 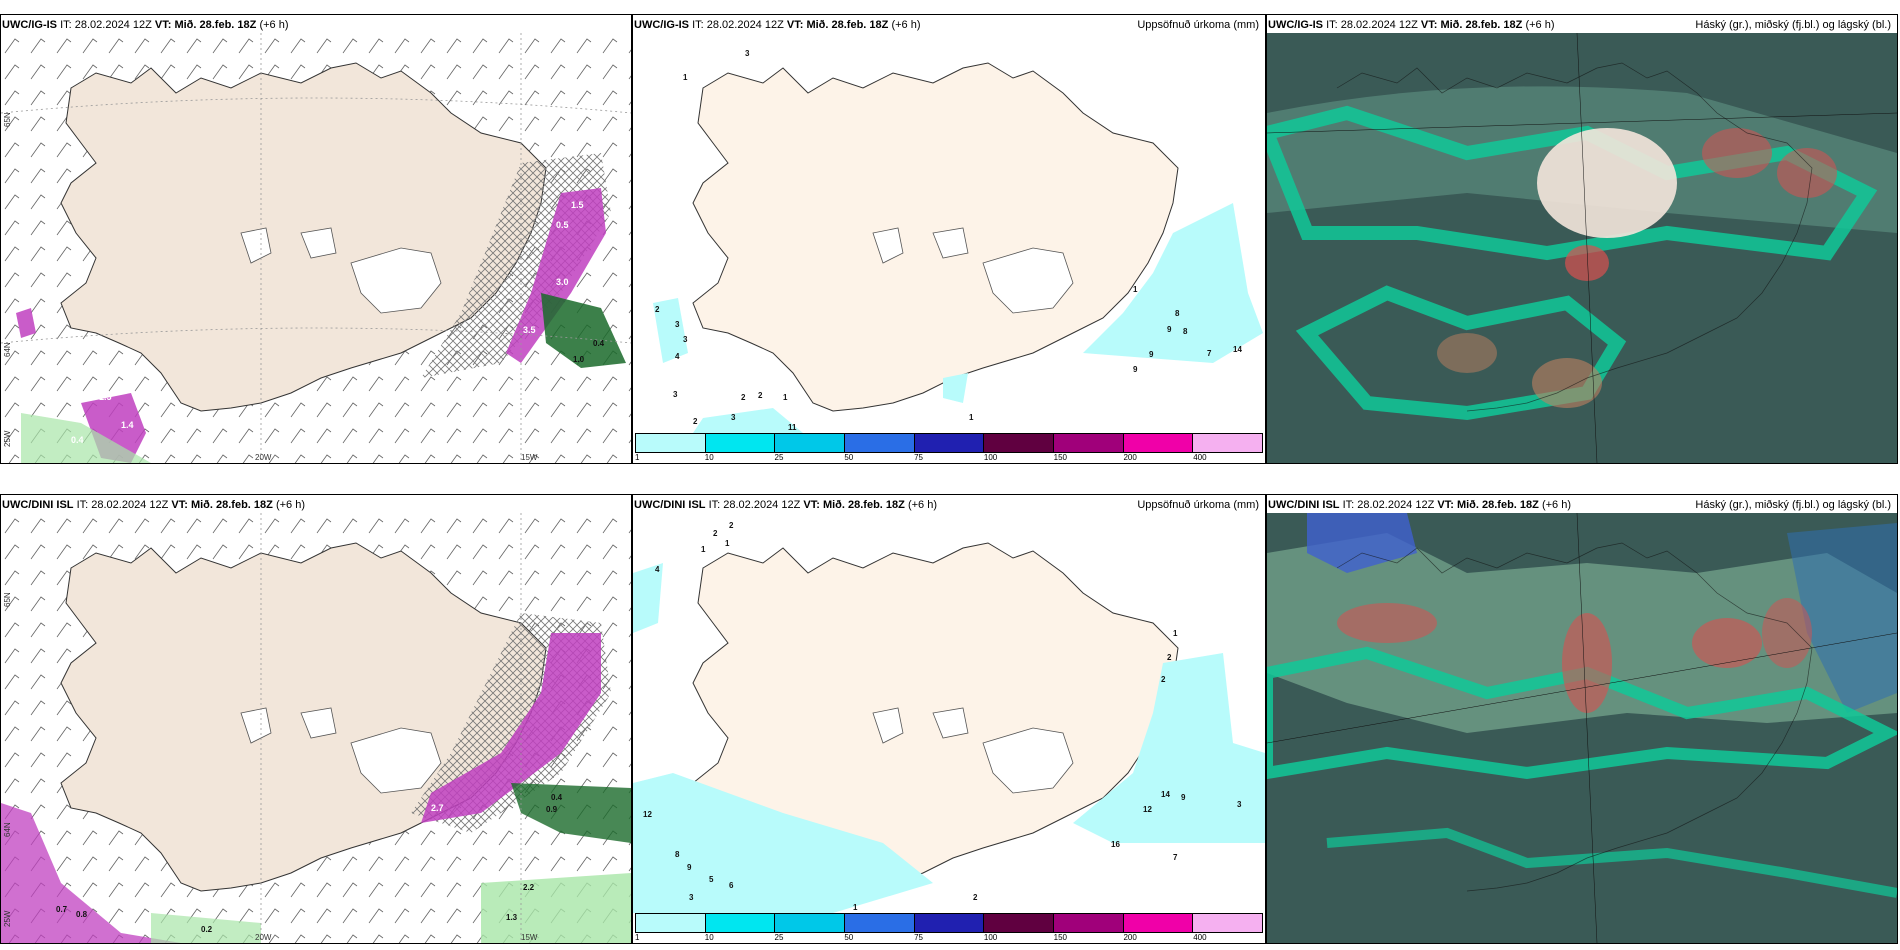 What do you see at coordinates (1163, 679) in the screenshot?
I see `precip-value: 2` at bounding box center [1163, 679].